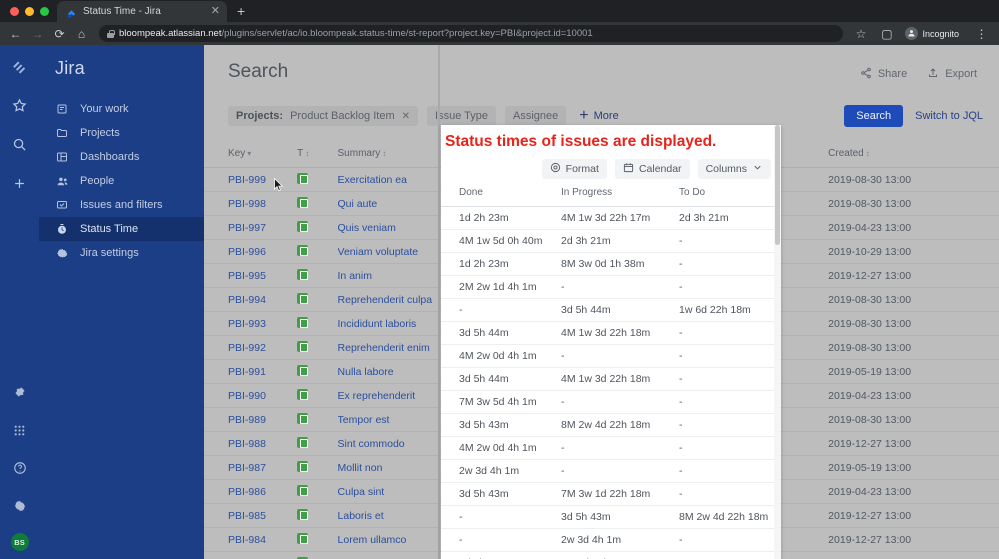  What do you see at coordinates (215, 11) in the screenshot?
I see `close-tab-button: ✕` at bounding box center [215, 11].